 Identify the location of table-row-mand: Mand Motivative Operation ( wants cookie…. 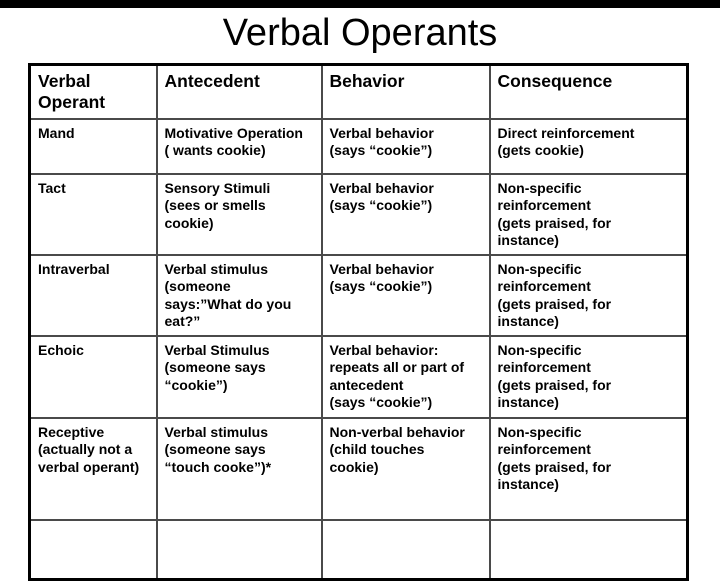
(358, 146).